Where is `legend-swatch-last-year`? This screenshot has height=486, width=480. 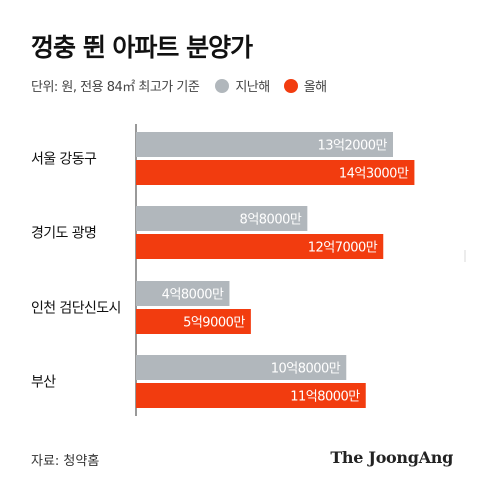
legend-swatch-last-year is located at coordinates (222, 85).